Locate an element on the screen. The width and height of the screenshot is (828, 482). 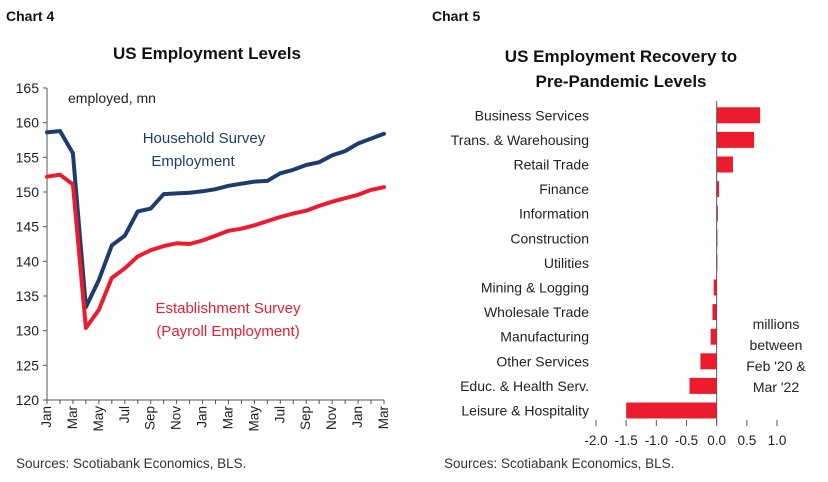
category-label: Mining & Logging is located at coordinates (535, 288).